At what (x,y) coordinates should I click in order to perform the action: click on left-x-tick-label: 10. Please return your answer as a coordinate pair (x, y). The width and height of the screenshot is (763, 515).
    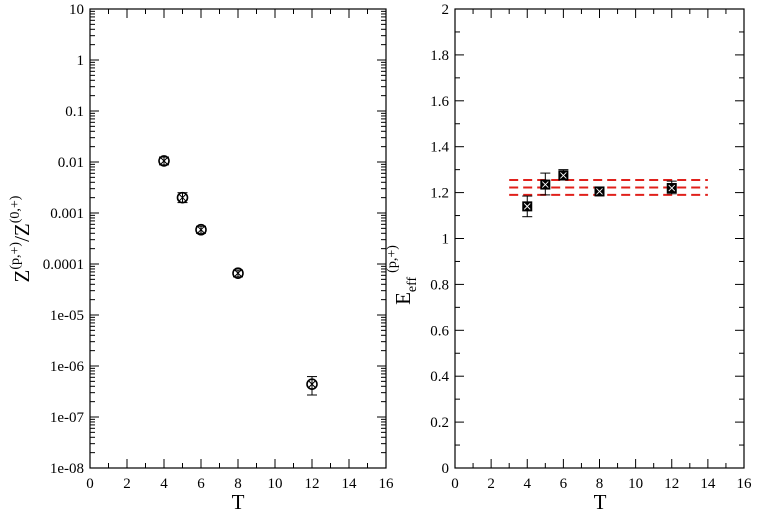
    Looking at the image, I should click on (275, 484).